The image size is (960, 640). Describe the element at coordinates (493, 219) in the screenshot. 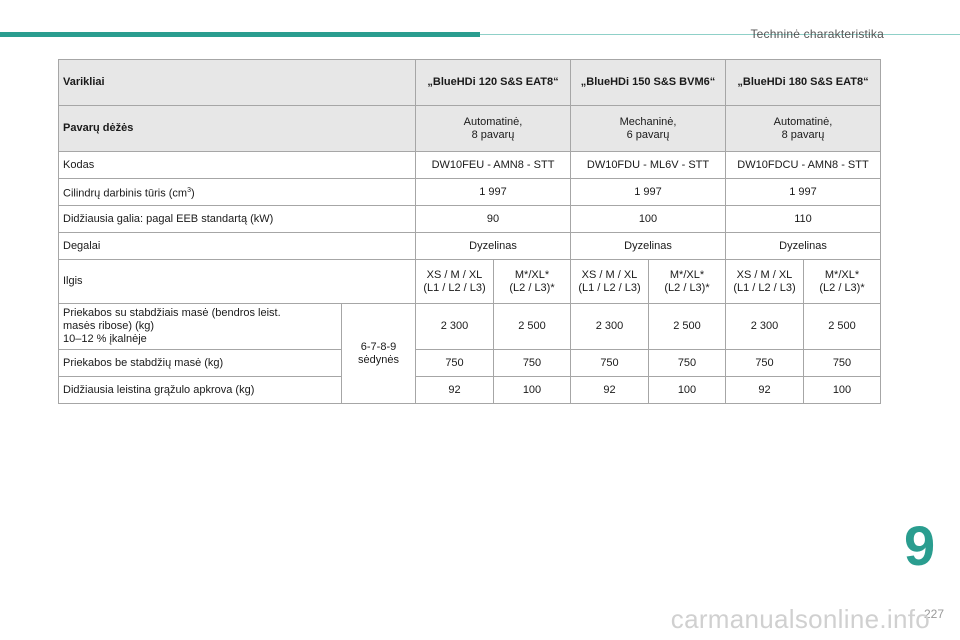

I see `power-cell: 90` at that location.